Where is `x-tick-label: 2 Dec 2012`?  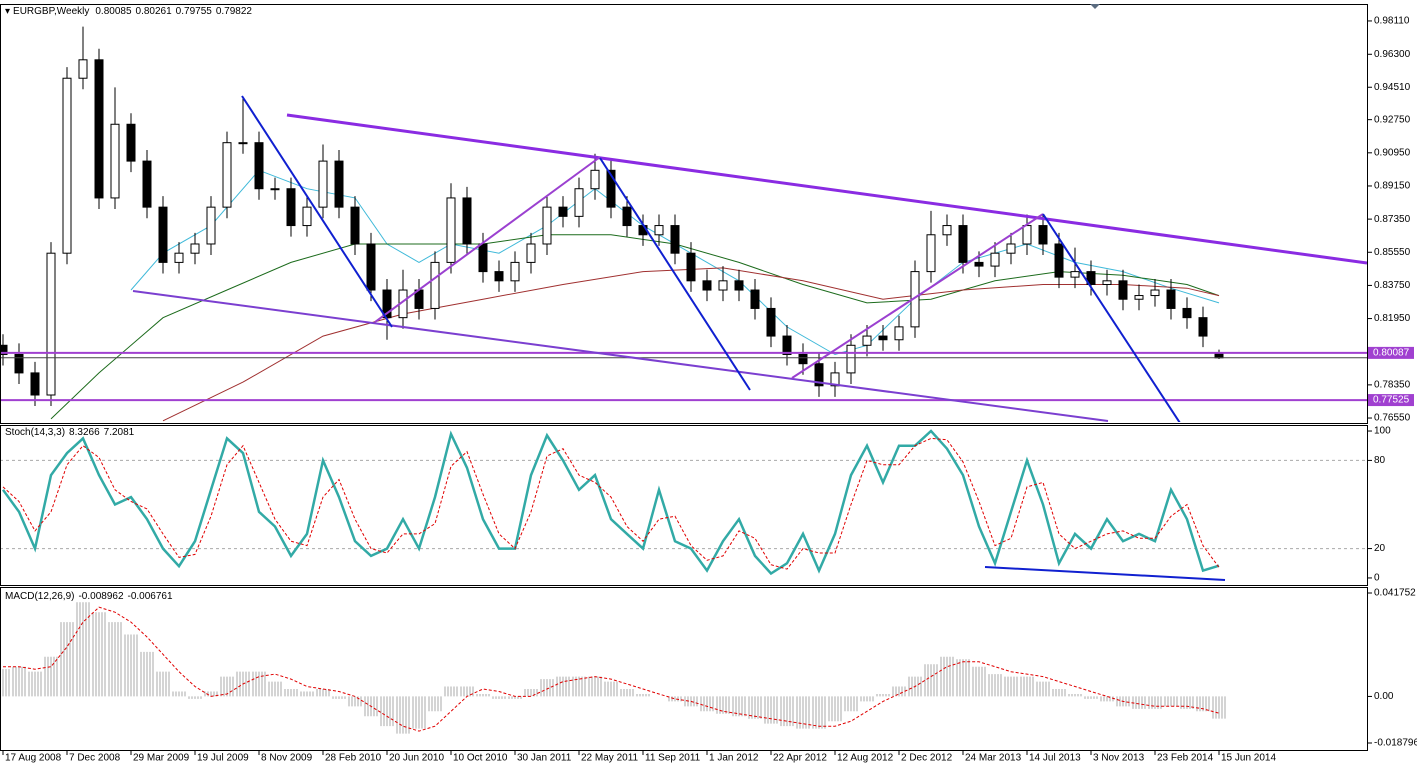
x-tick-label: 2 Dec 2012 is located at coordinates (927, 758).